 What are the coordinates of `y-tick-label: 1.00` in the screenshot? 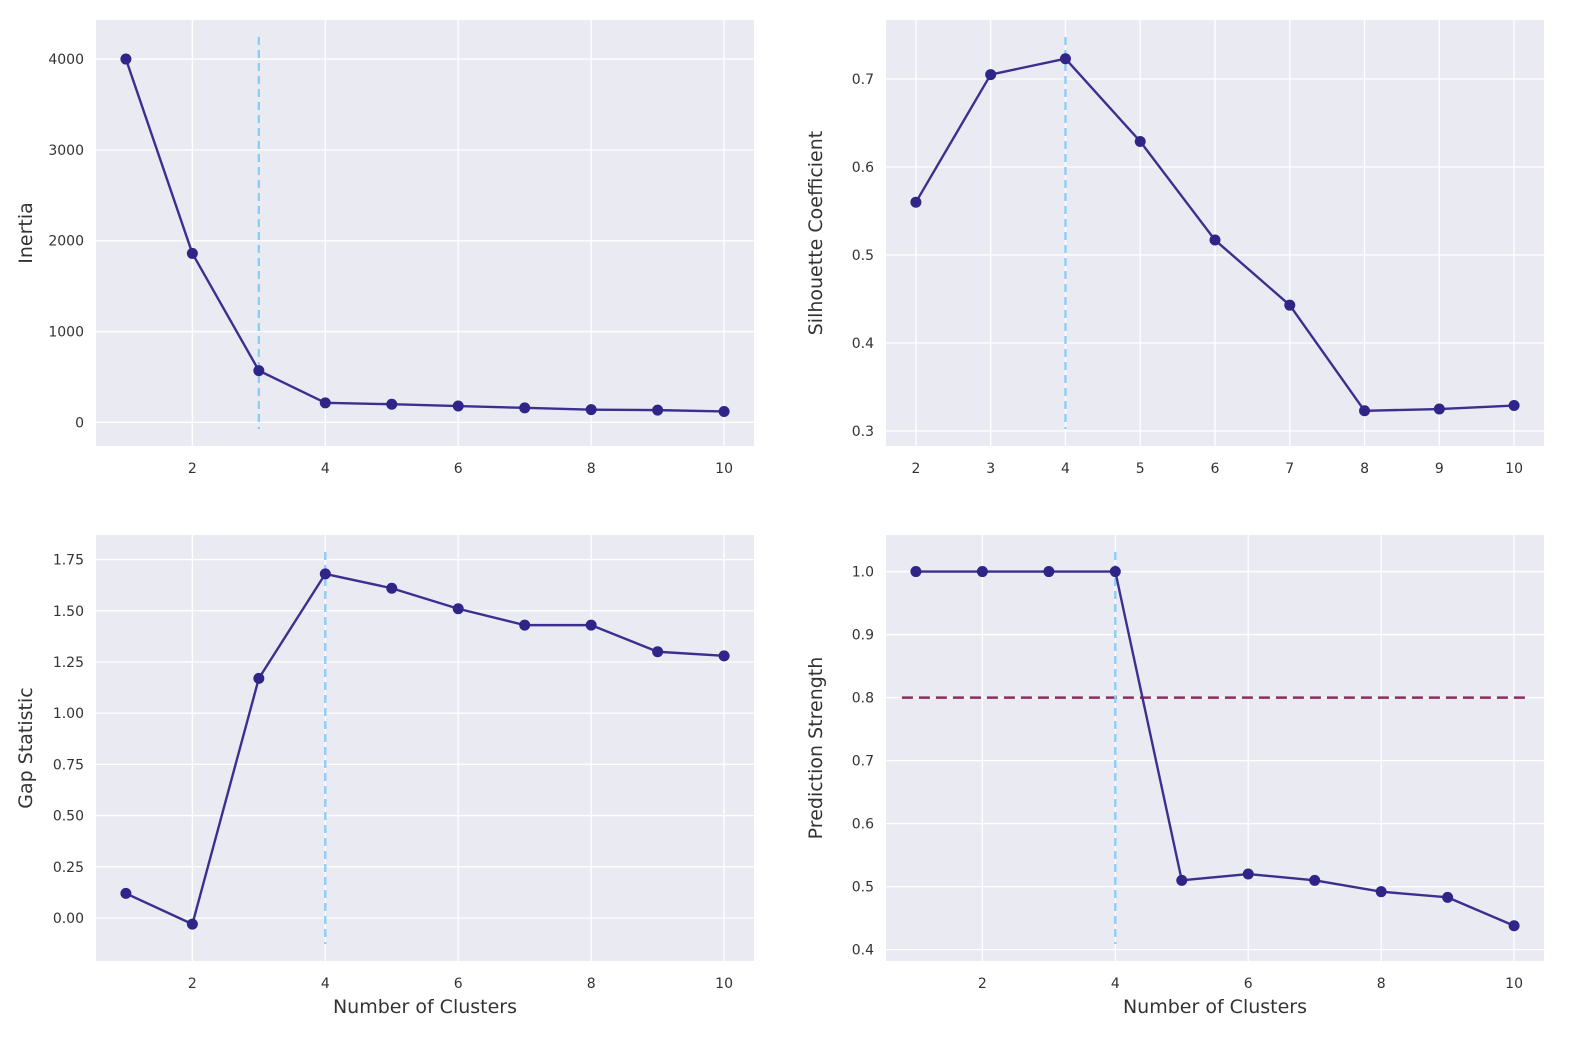 It's located at (68, 714).